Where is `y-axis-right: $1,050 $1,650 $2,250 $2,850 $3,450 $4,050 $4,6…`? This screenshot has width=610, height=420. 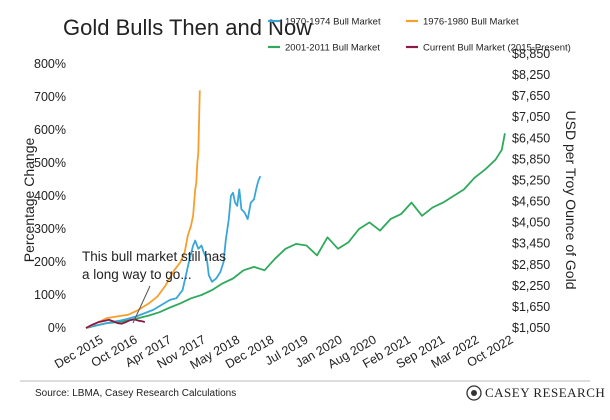
y-axis-right: $1,050 $1,650 $2,250 $2,850 $3,450 $4,050 $4,6… is located at coordinates (531, 191).